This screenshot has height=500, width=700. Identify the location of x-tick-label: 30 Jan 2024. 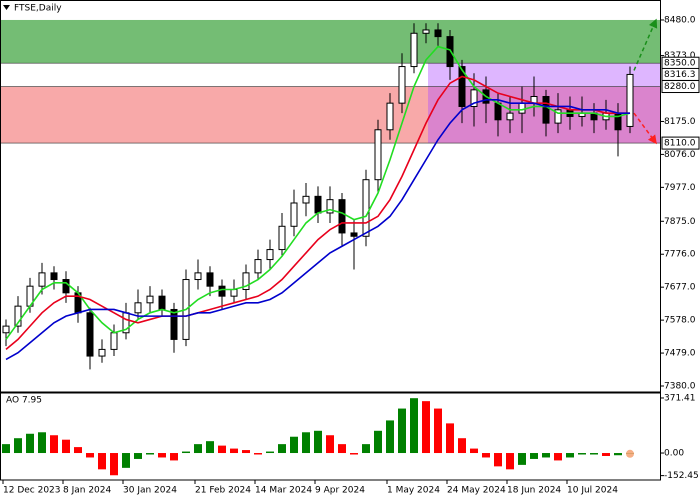
(150, 491).